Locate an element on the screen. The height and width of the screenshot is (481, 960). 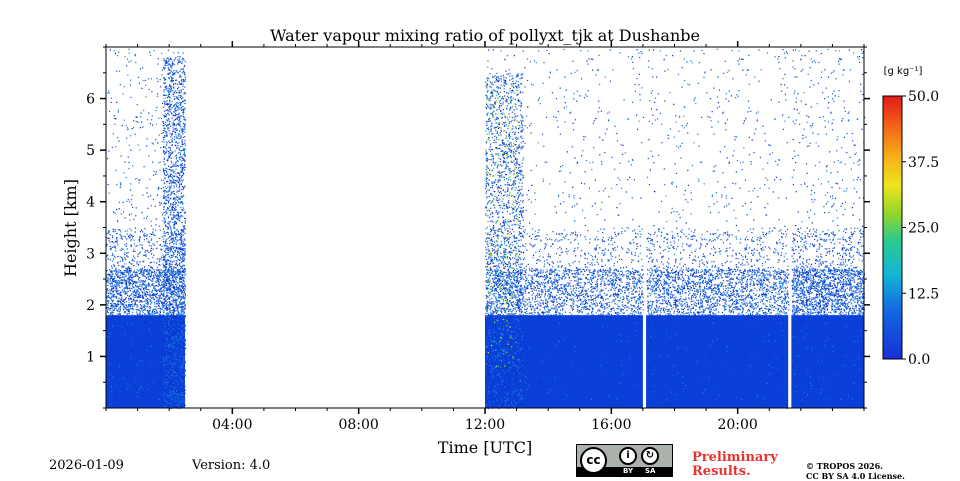
sa-icon: ↻ is located at coordinates (650, 456).